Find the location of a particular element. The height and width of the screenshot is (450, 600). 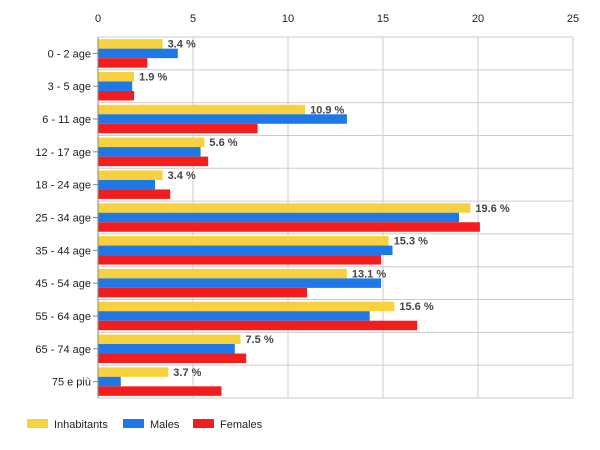

category-label: 65 - 74 age is located at coordinates (63, 350).